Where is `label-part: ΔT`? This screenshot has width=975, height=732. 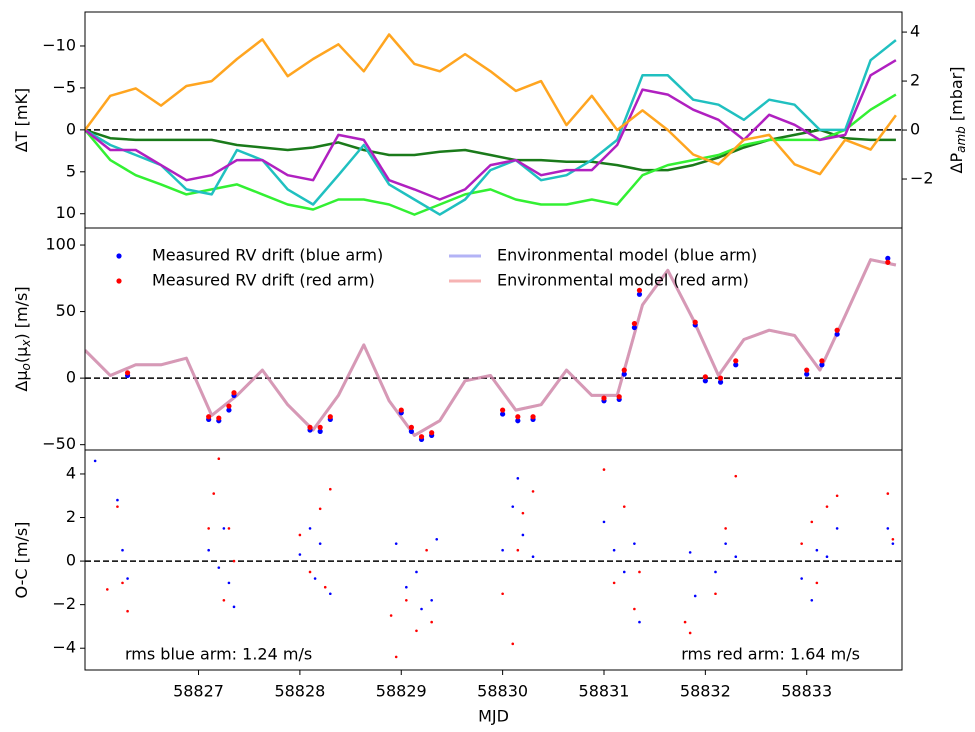
label-part: ΔT is located at coordinates (21, 141).